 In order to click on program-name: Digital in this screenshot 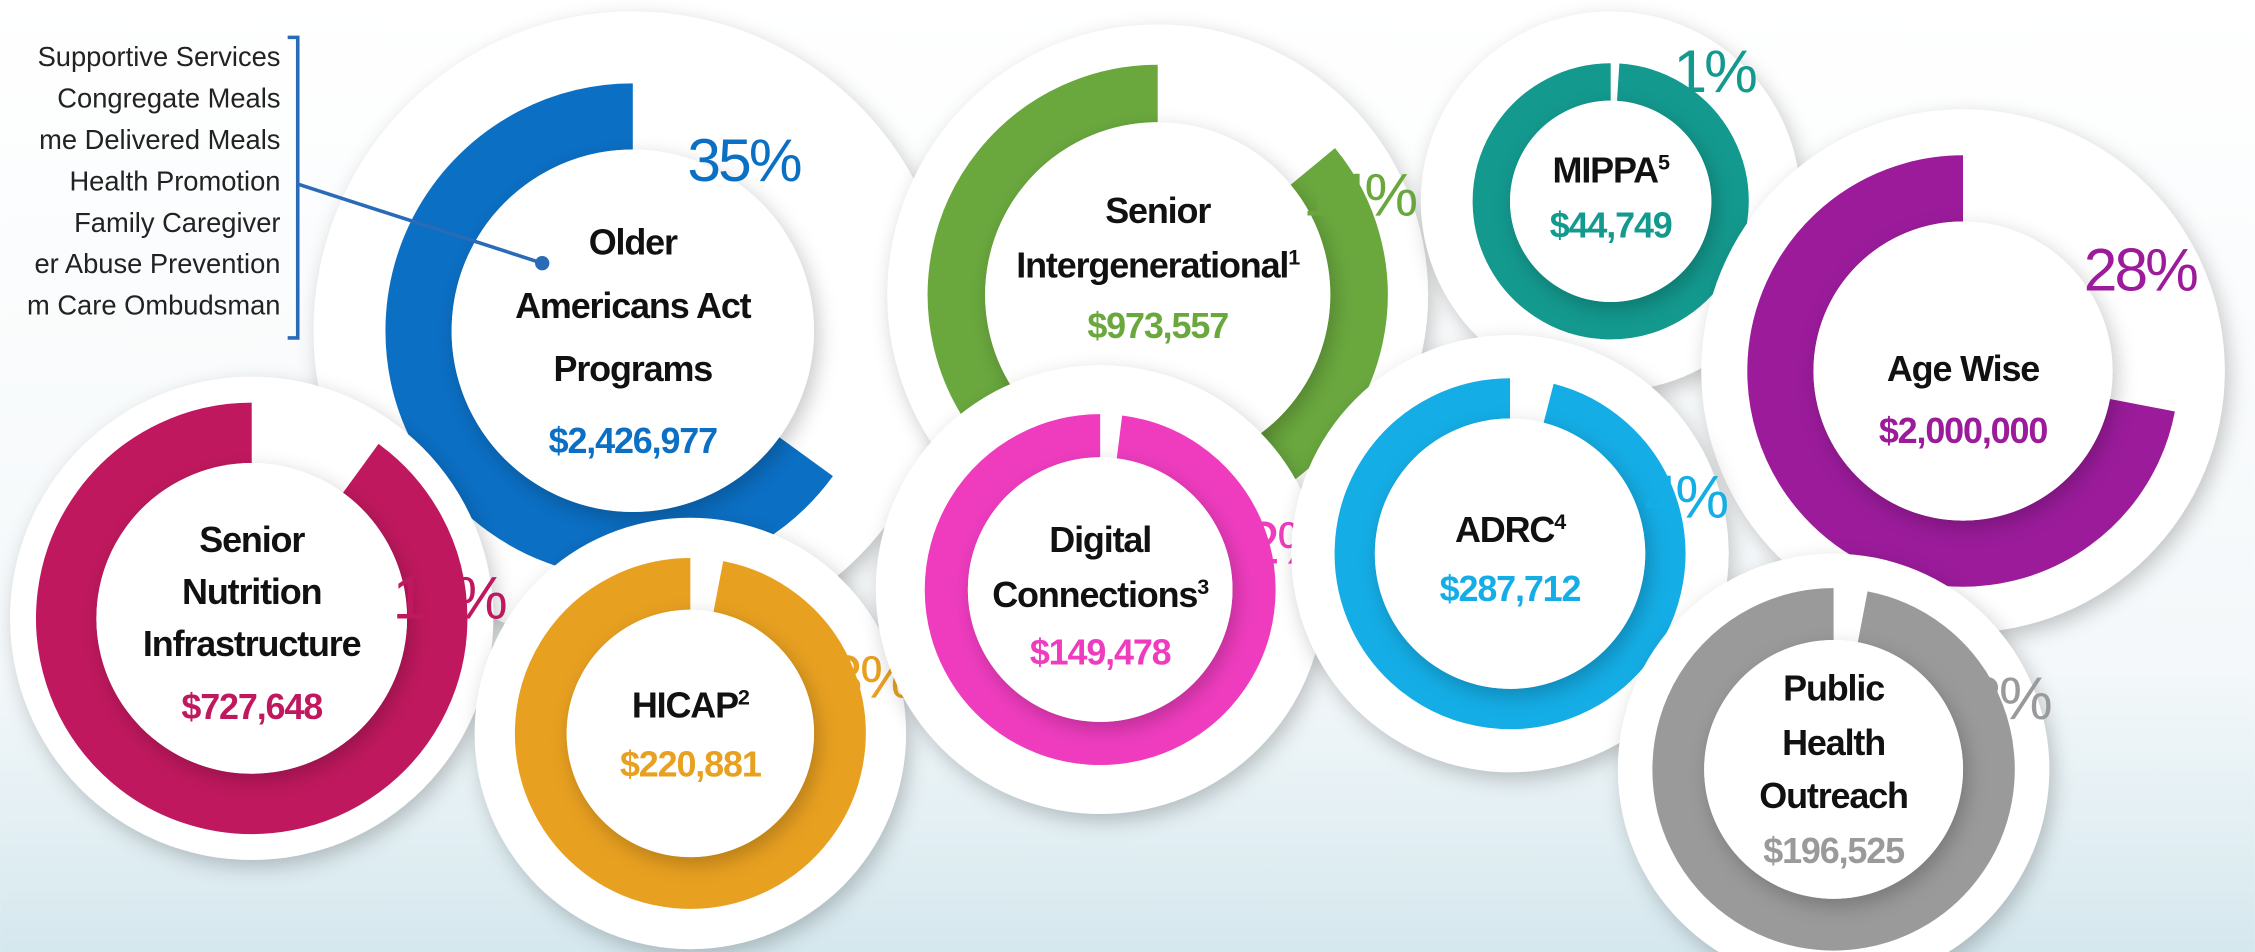, I will do `click(1100, 539)`.